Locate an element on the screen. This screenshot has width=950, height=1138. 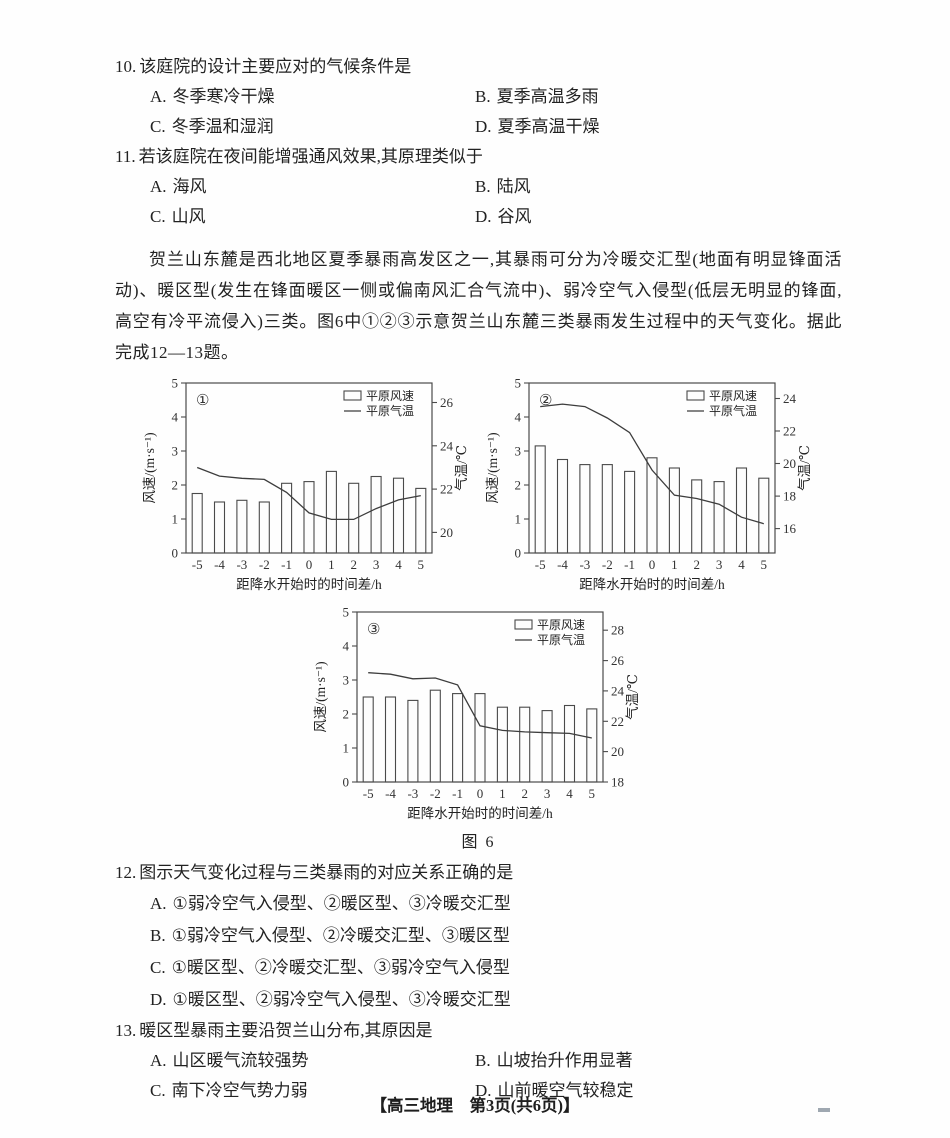
question-10-options: A. 冬季寒冷干燥 B. 夏季高温多雨 C. 冬季温和湿润 D. 夏季高温干燥 is located at coordinates (496, 112).